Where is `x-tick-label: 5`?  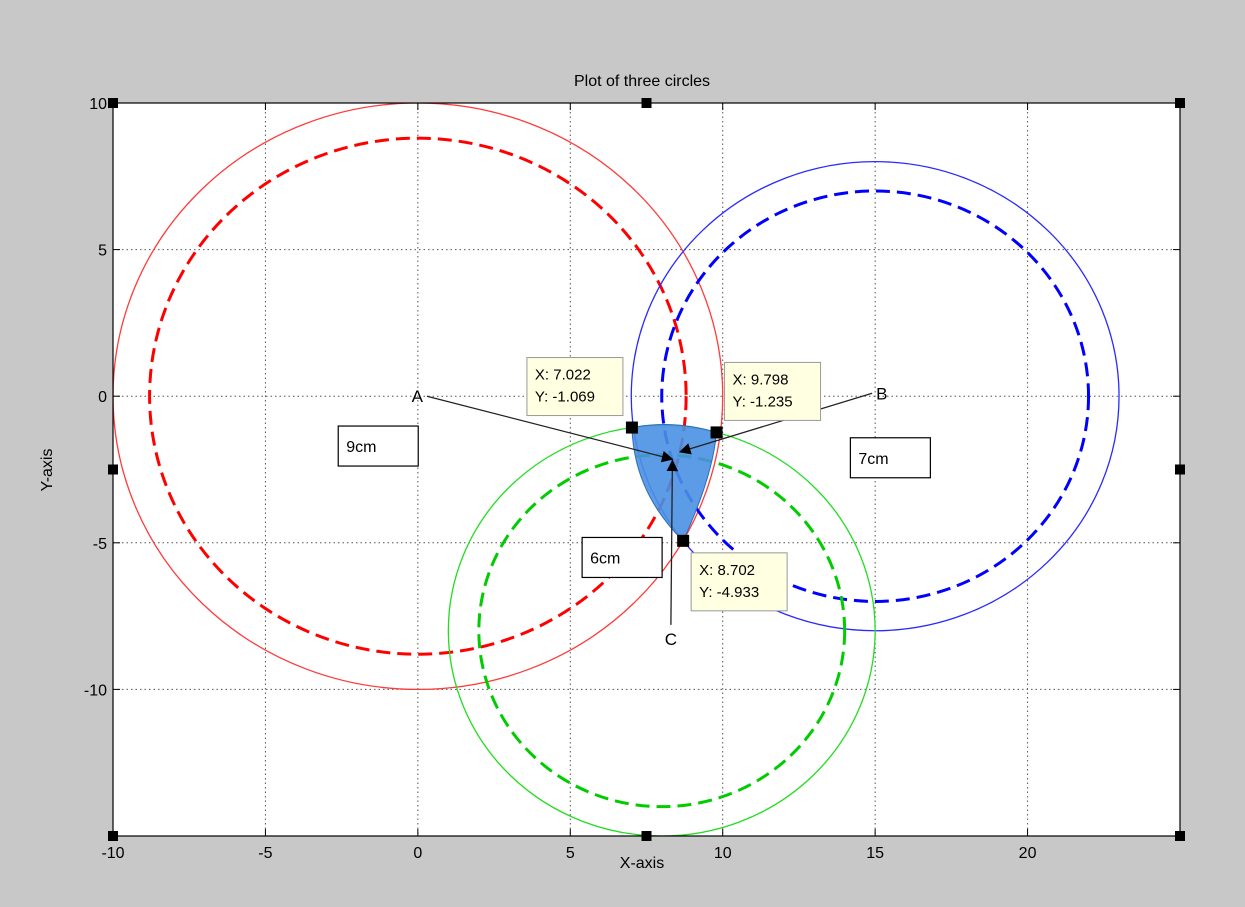 x-tick-label: 5 is located at coordinates (570, 853).